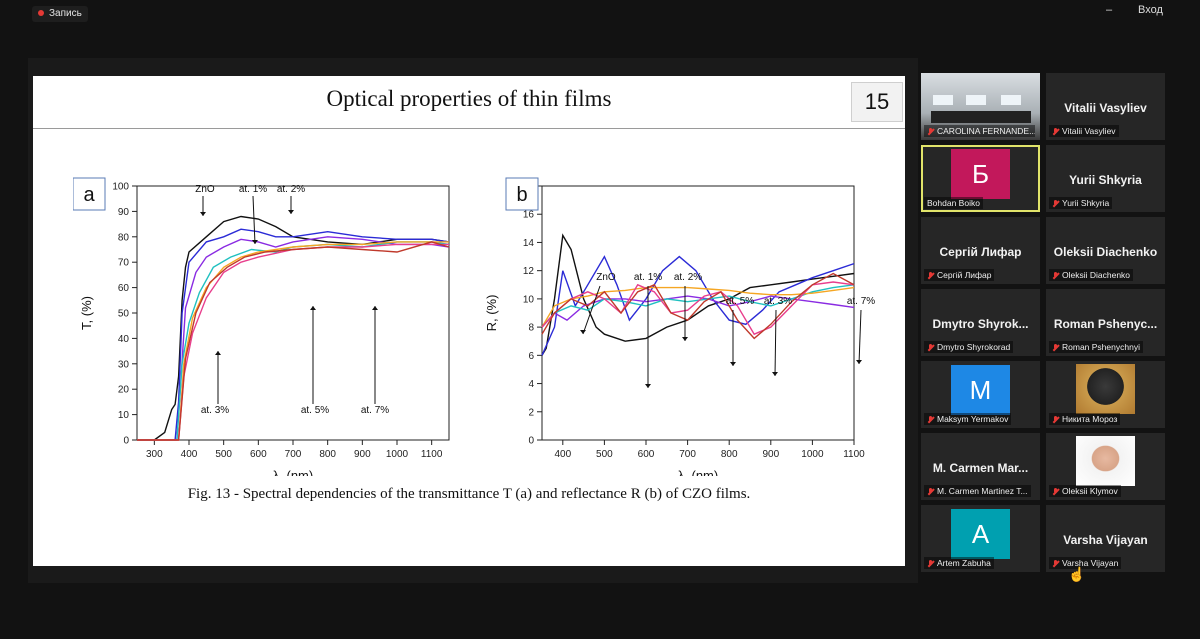  I want to click on y-tick-label: 50, so click(124, 314).